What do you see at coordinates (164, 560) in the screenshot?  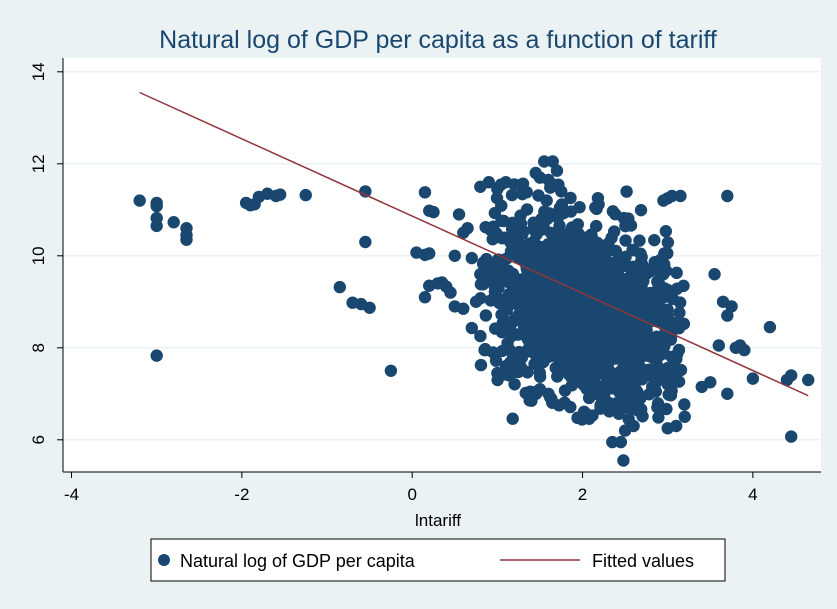 I see `legend-marker-scatter` at bounding box center [164, 560].